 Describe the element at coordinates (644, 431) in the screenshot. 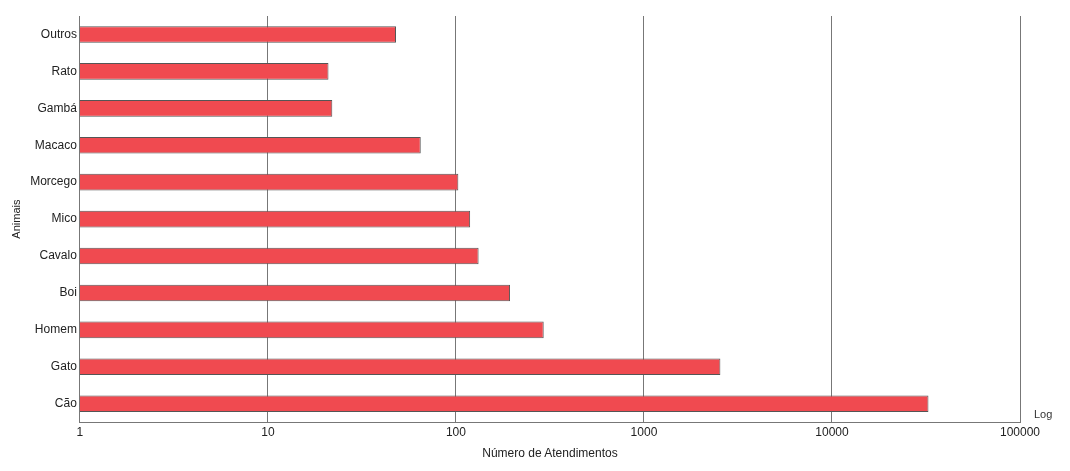

I see `x-tick-label: 1000` at that location.